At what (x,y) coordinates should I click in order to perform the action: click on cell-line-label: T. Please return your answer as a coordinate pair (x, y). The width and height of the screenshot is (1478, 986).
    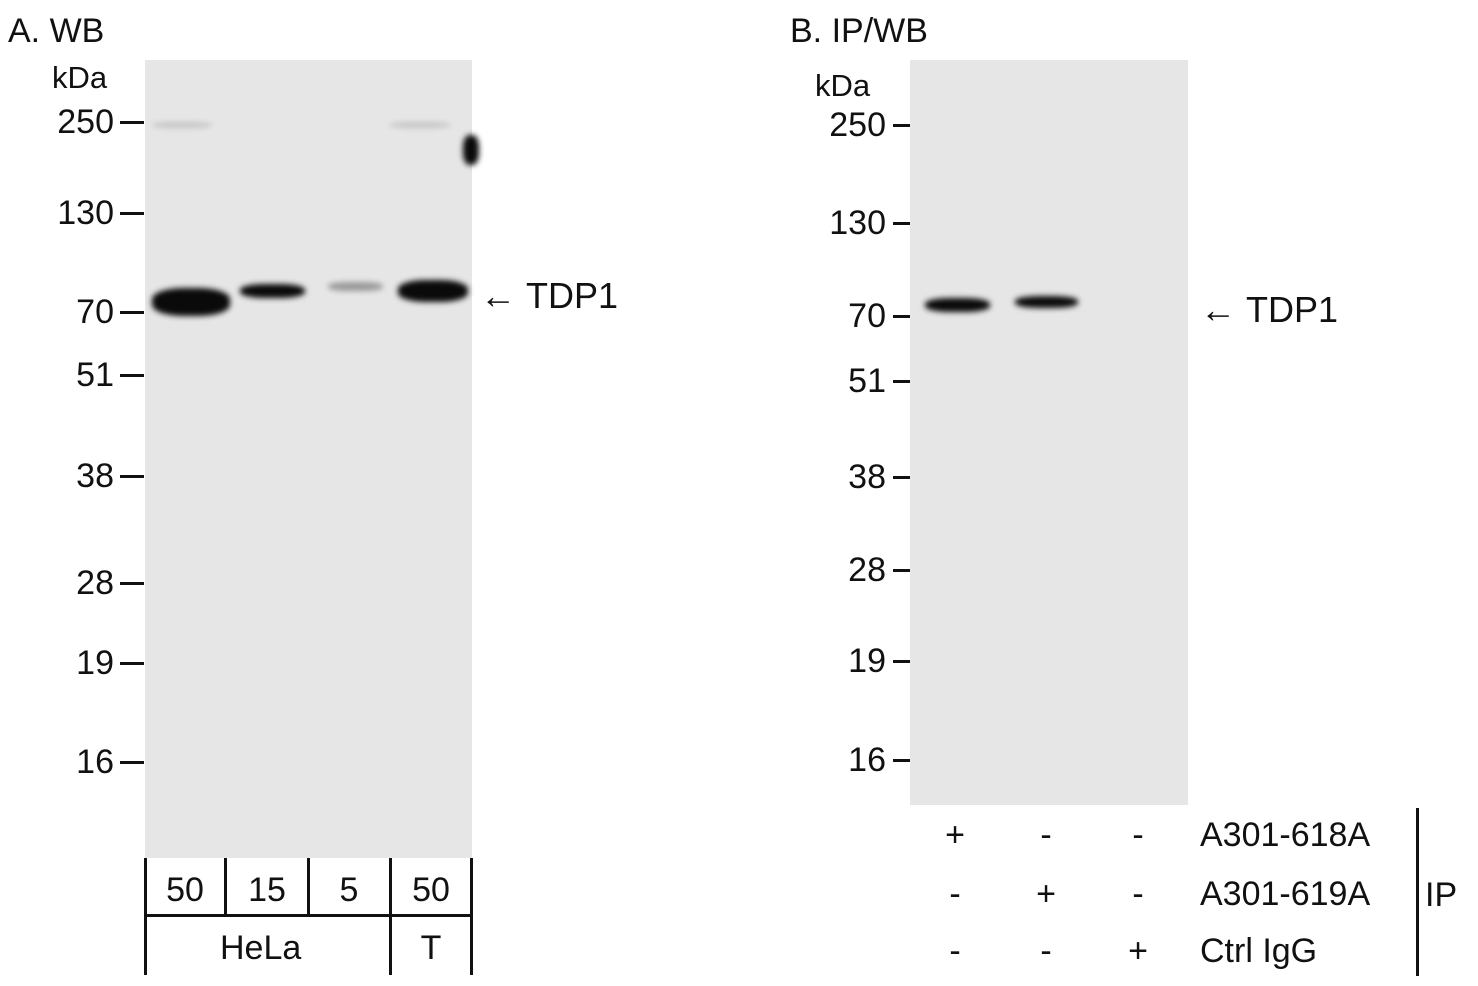
    Looking at the image, I should click on (431, 948).